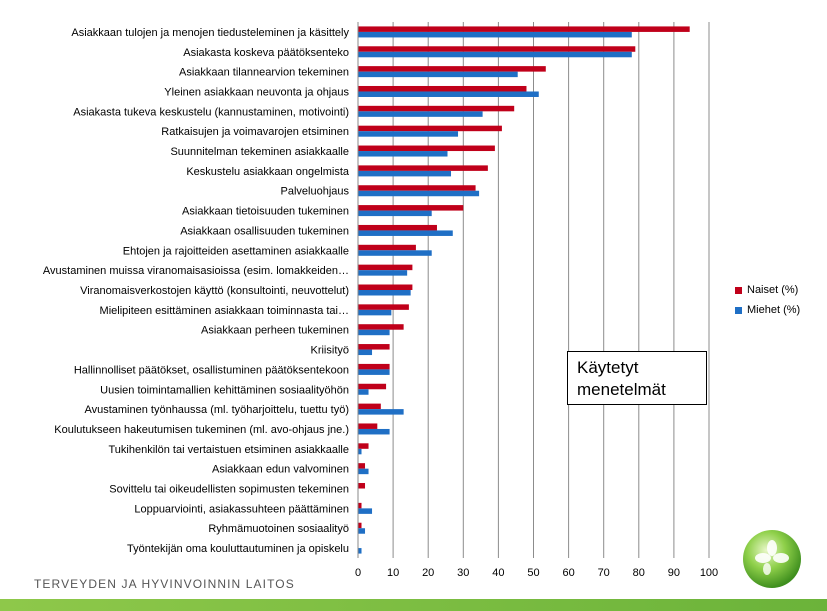 Image resolution: width=827 pixels, height=611 pixels. I want to click on x-tick-label: 0, so click(358, 573).